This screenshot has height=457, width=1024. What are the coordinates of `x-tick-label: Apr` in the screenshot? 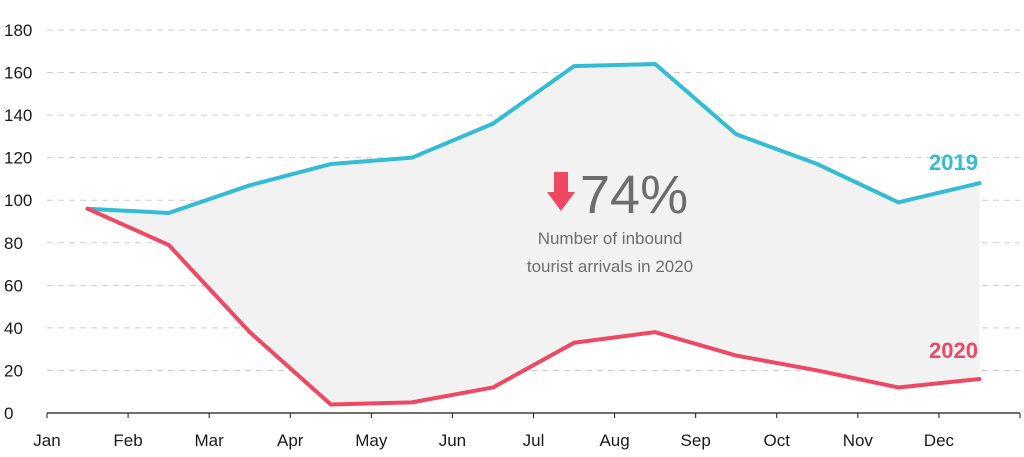 It's located at (290, 440).